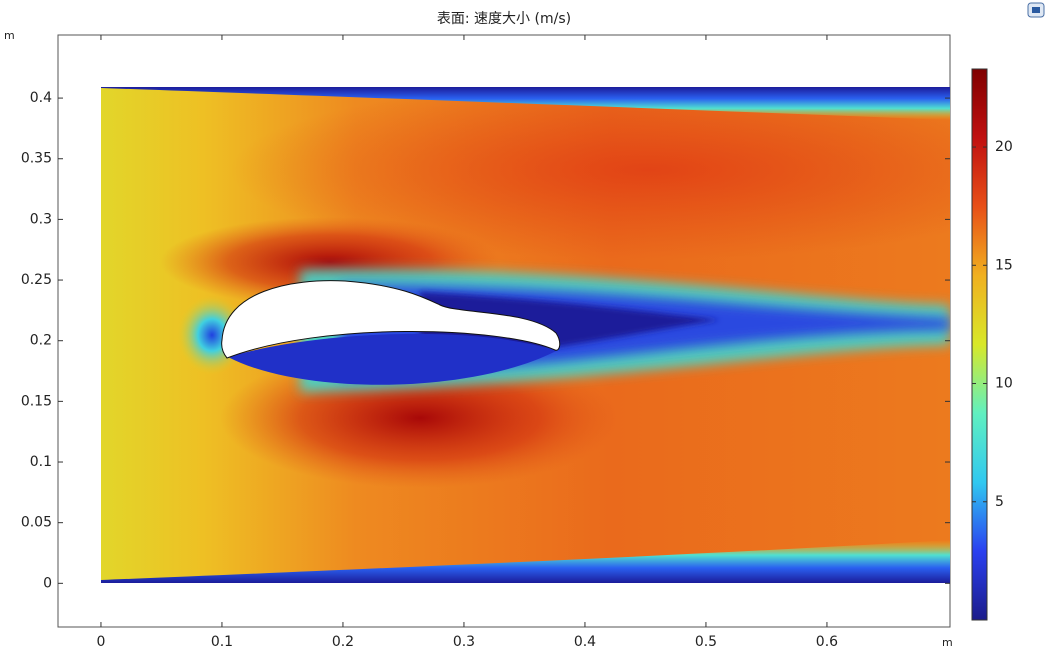 This screenshot has width=1062, height=657. What do you see at coordinates (585, 642) in the screenshot?
I see `x-tick-label: 0.4` at bounding box center [585, 642].